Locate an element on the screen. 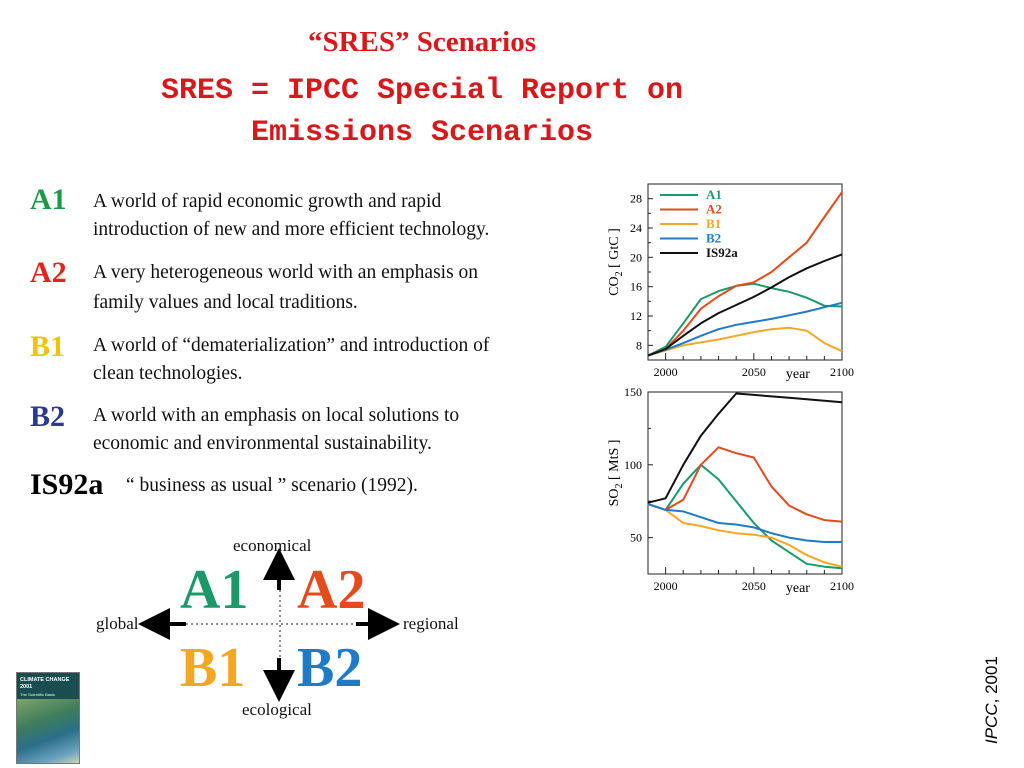 The image size is (1024, 768). axis-label-economical: economical is located at coordinates (272, 545).